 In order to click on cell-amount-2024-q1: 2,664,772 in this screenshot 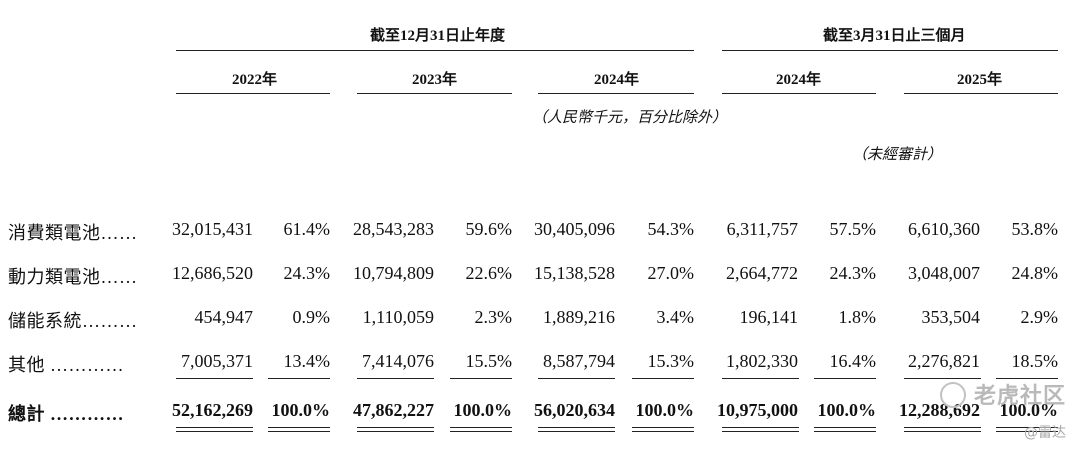, I will do `click(762, 273)`.